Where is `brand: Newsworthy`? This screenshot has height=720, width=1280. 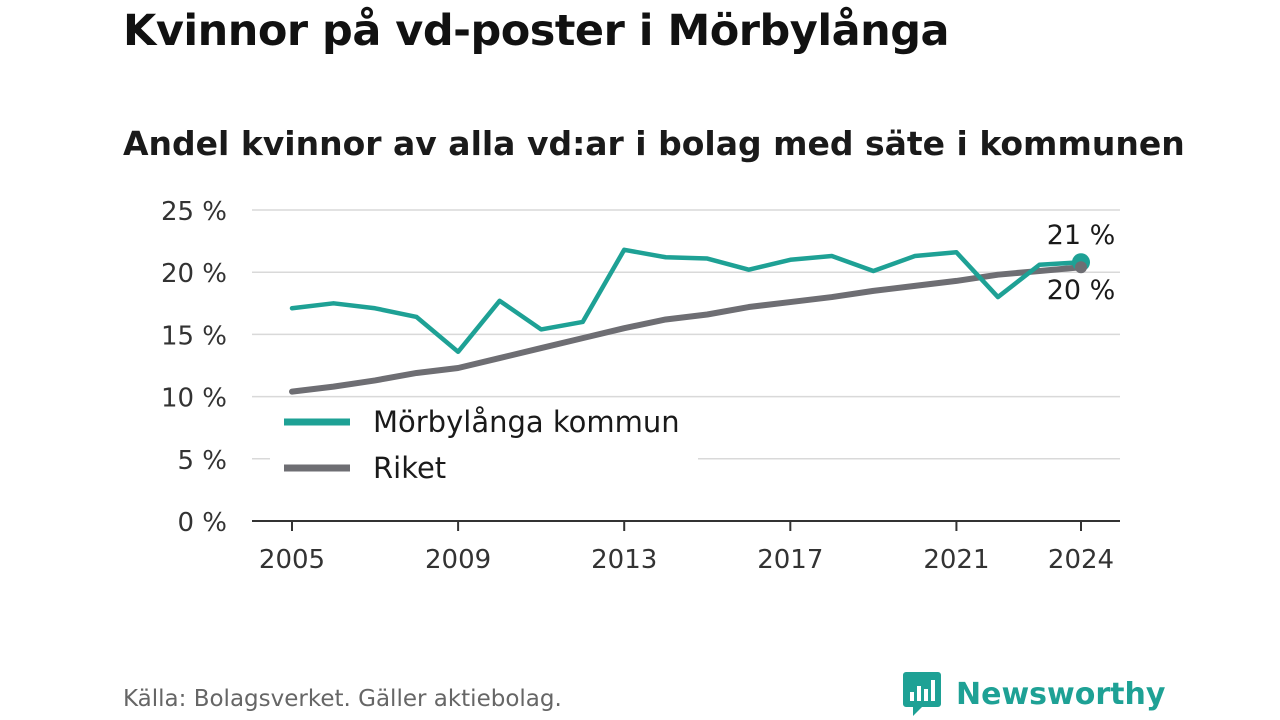
brand: Newsworthy is located at coordinates (1033, 694).